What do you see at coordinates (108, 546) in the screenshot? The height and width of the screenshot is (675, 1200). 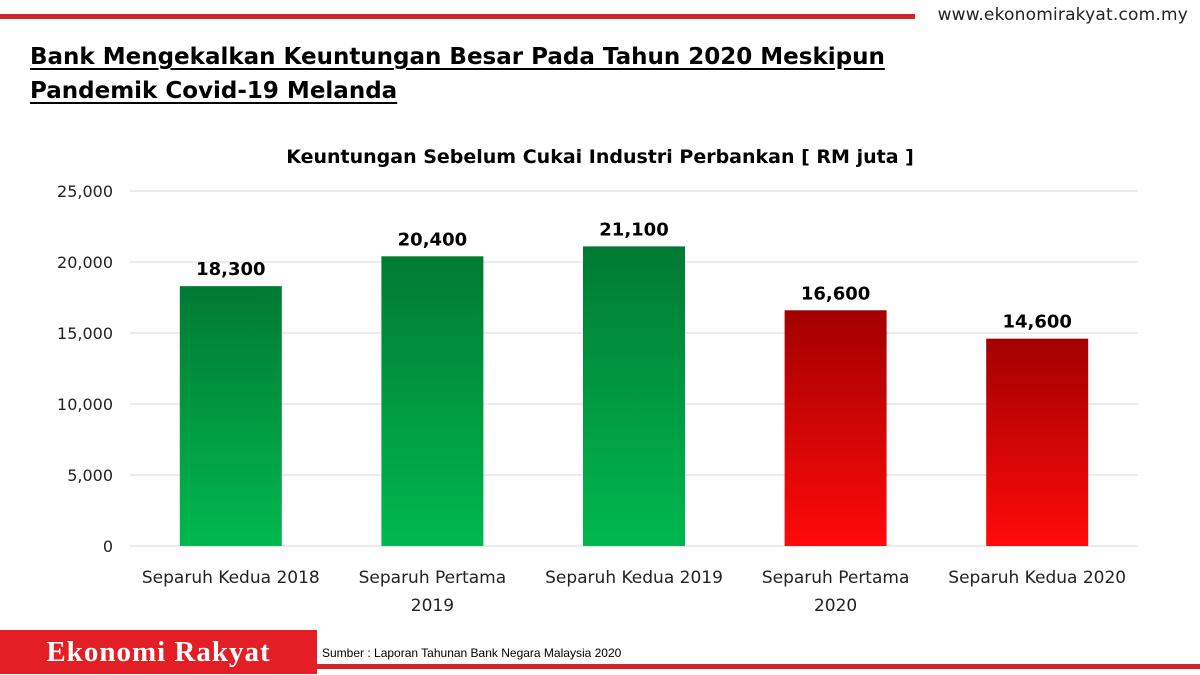 I see `y-tick-label: 0` at bounding box center [108, 546].